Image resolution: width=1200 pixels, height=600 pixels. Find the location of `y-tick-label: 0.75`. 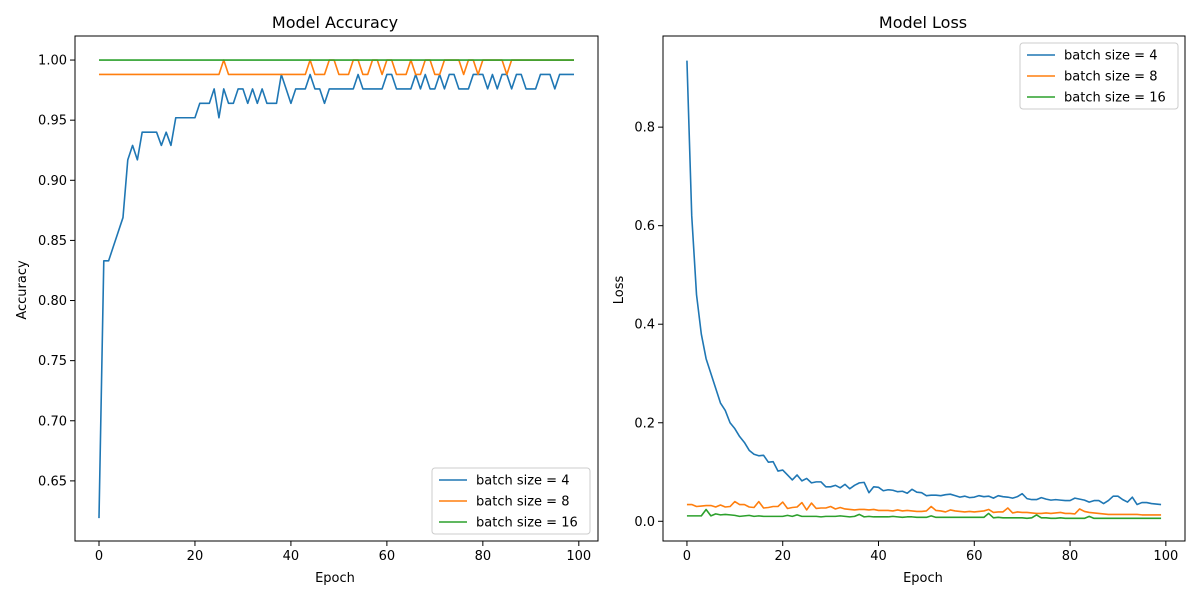

y-tick-label: 0.75 is located at coordinates (52, 361).